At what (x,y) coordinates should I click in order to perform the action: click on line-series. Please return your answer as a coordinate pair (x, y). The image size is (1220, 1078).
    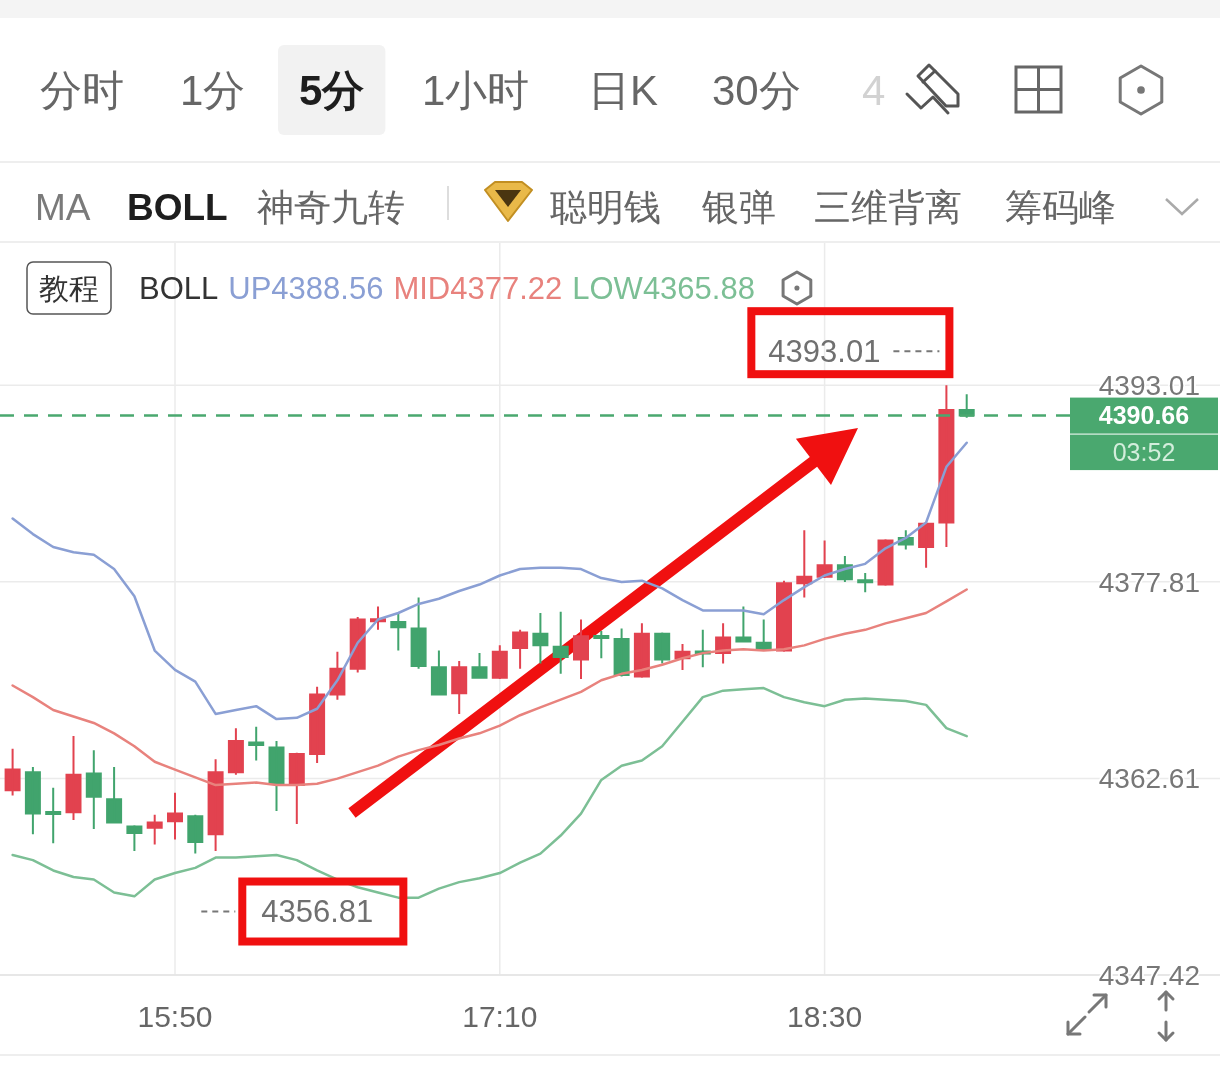
    Looking at the image, I should click on (489, 687).